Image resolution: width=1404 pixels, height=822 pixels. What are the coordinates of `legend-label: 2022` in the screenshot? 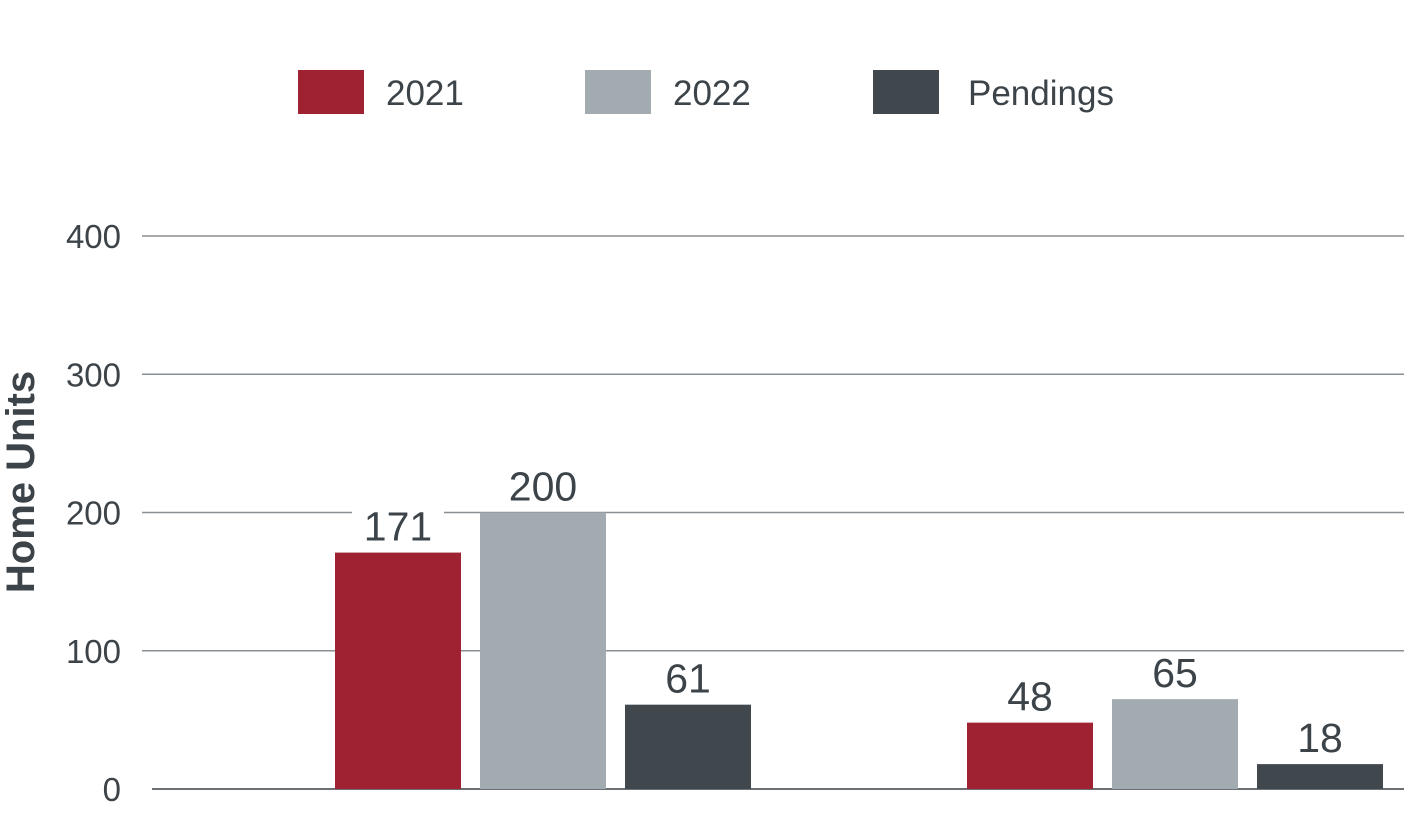 It's located at (712, 93).